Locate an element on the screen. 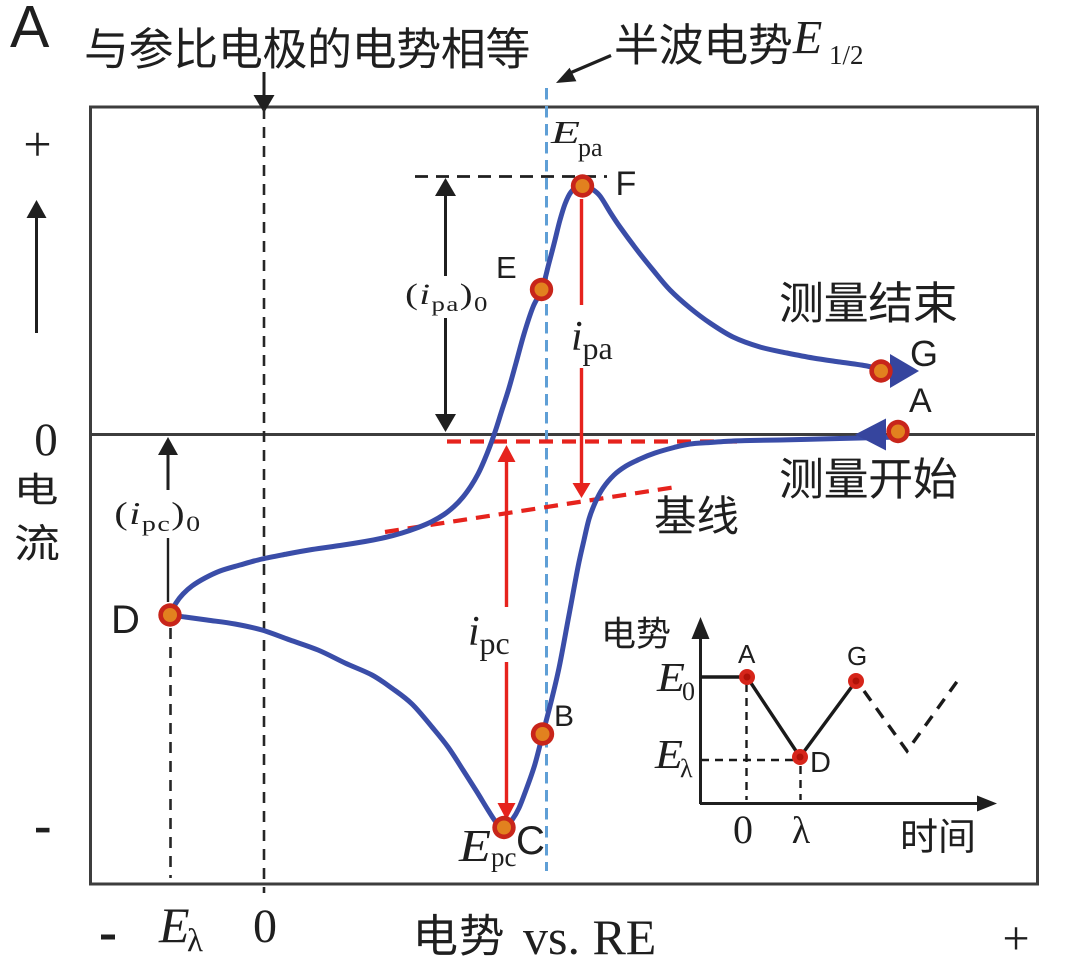  svg-text: F is located at coordinates (626, 184).